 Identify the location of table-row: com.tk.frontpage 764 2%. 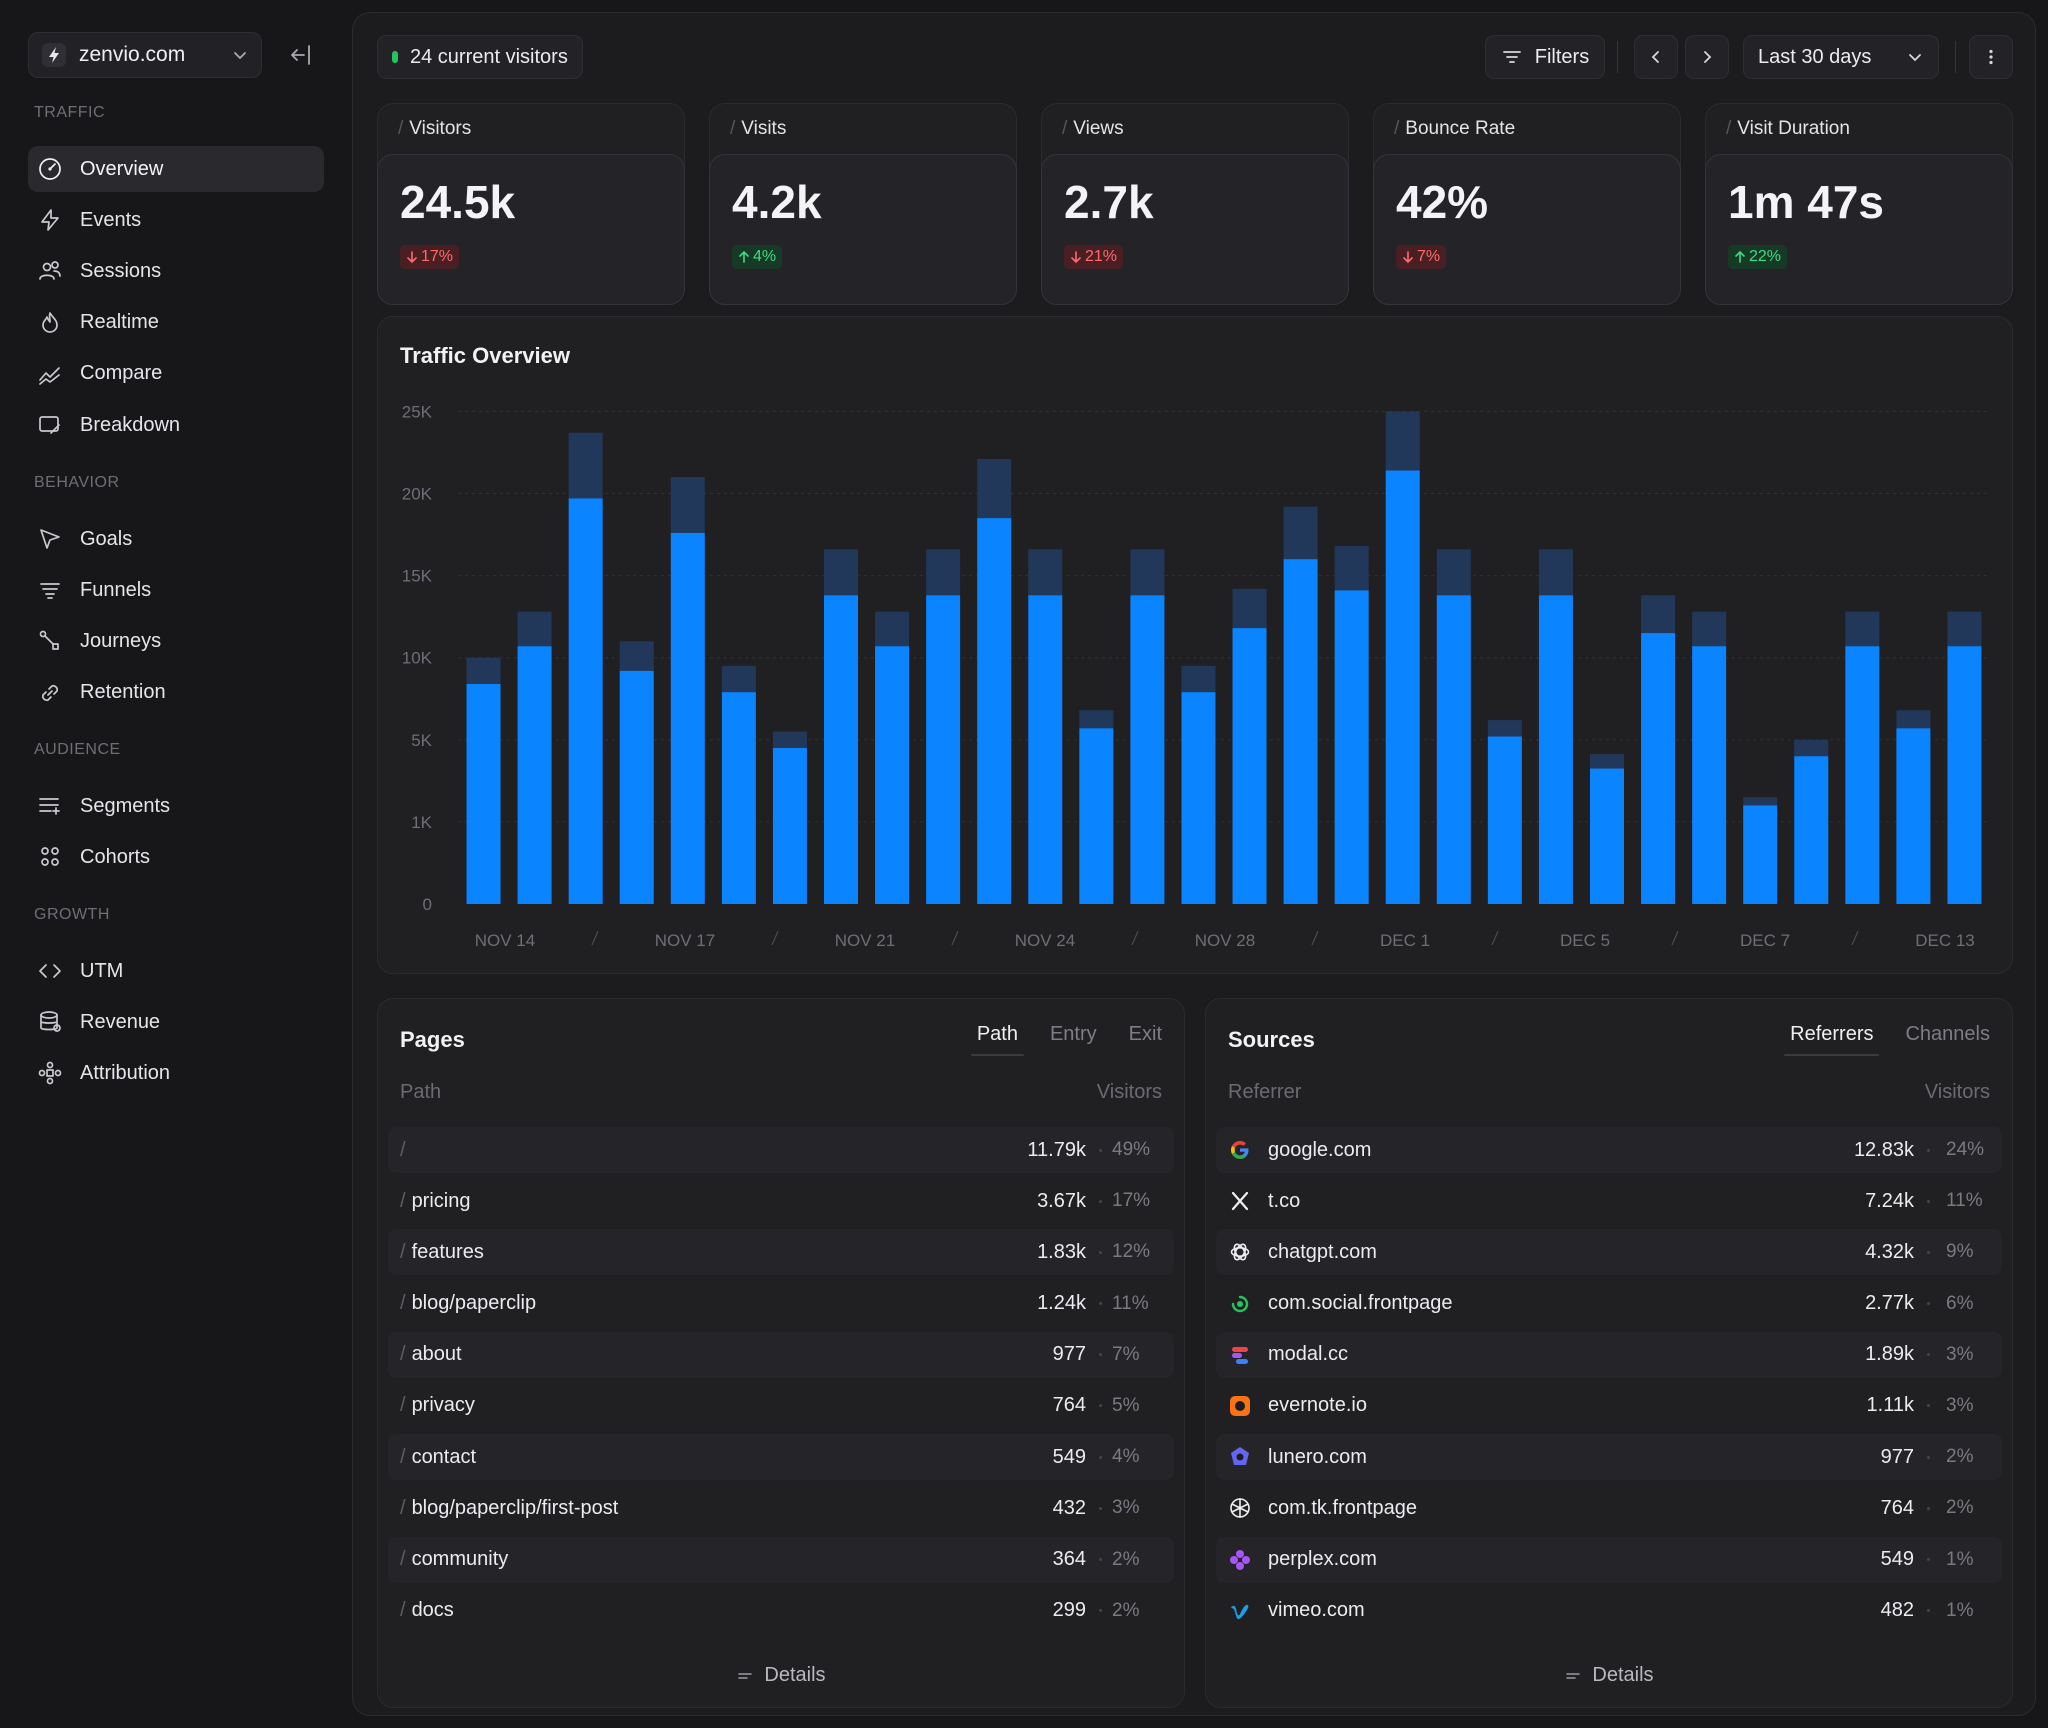
(1609, 1508).